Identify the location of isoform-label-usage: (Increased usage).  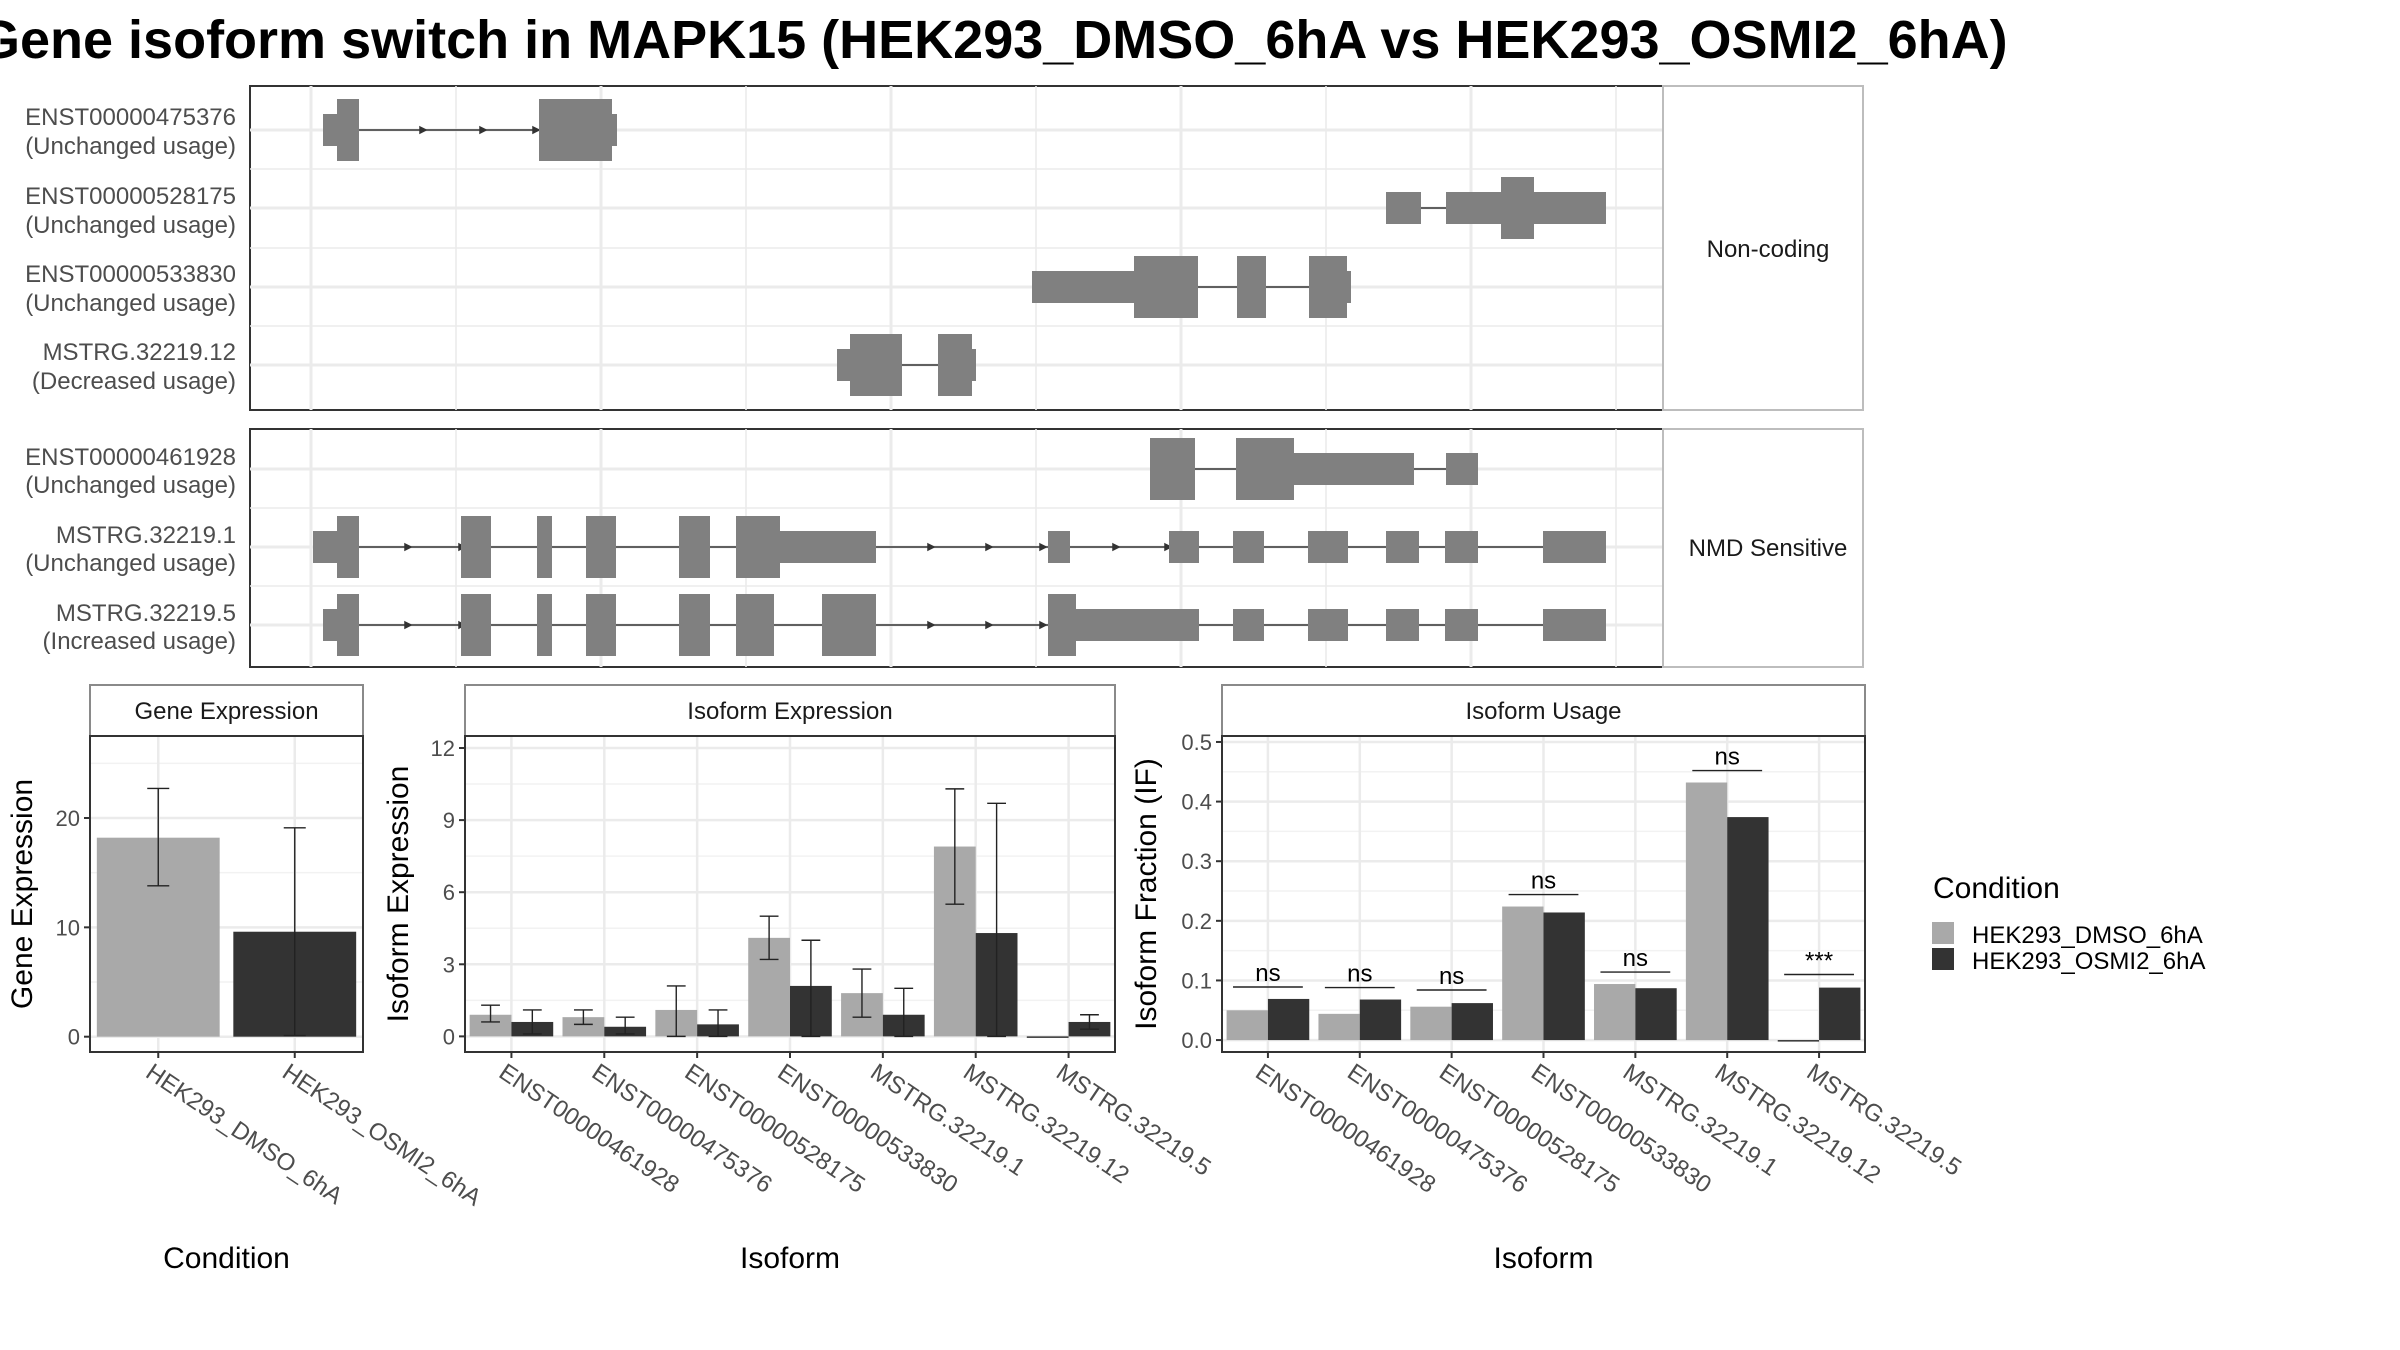
(139, 641).